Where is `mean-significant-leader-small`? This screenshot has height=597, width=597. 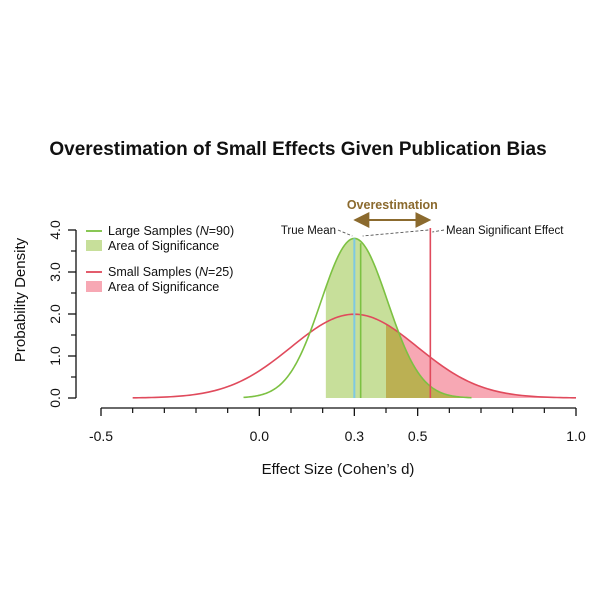 mean-significant-leader-small is located at coordinates (438, 231).